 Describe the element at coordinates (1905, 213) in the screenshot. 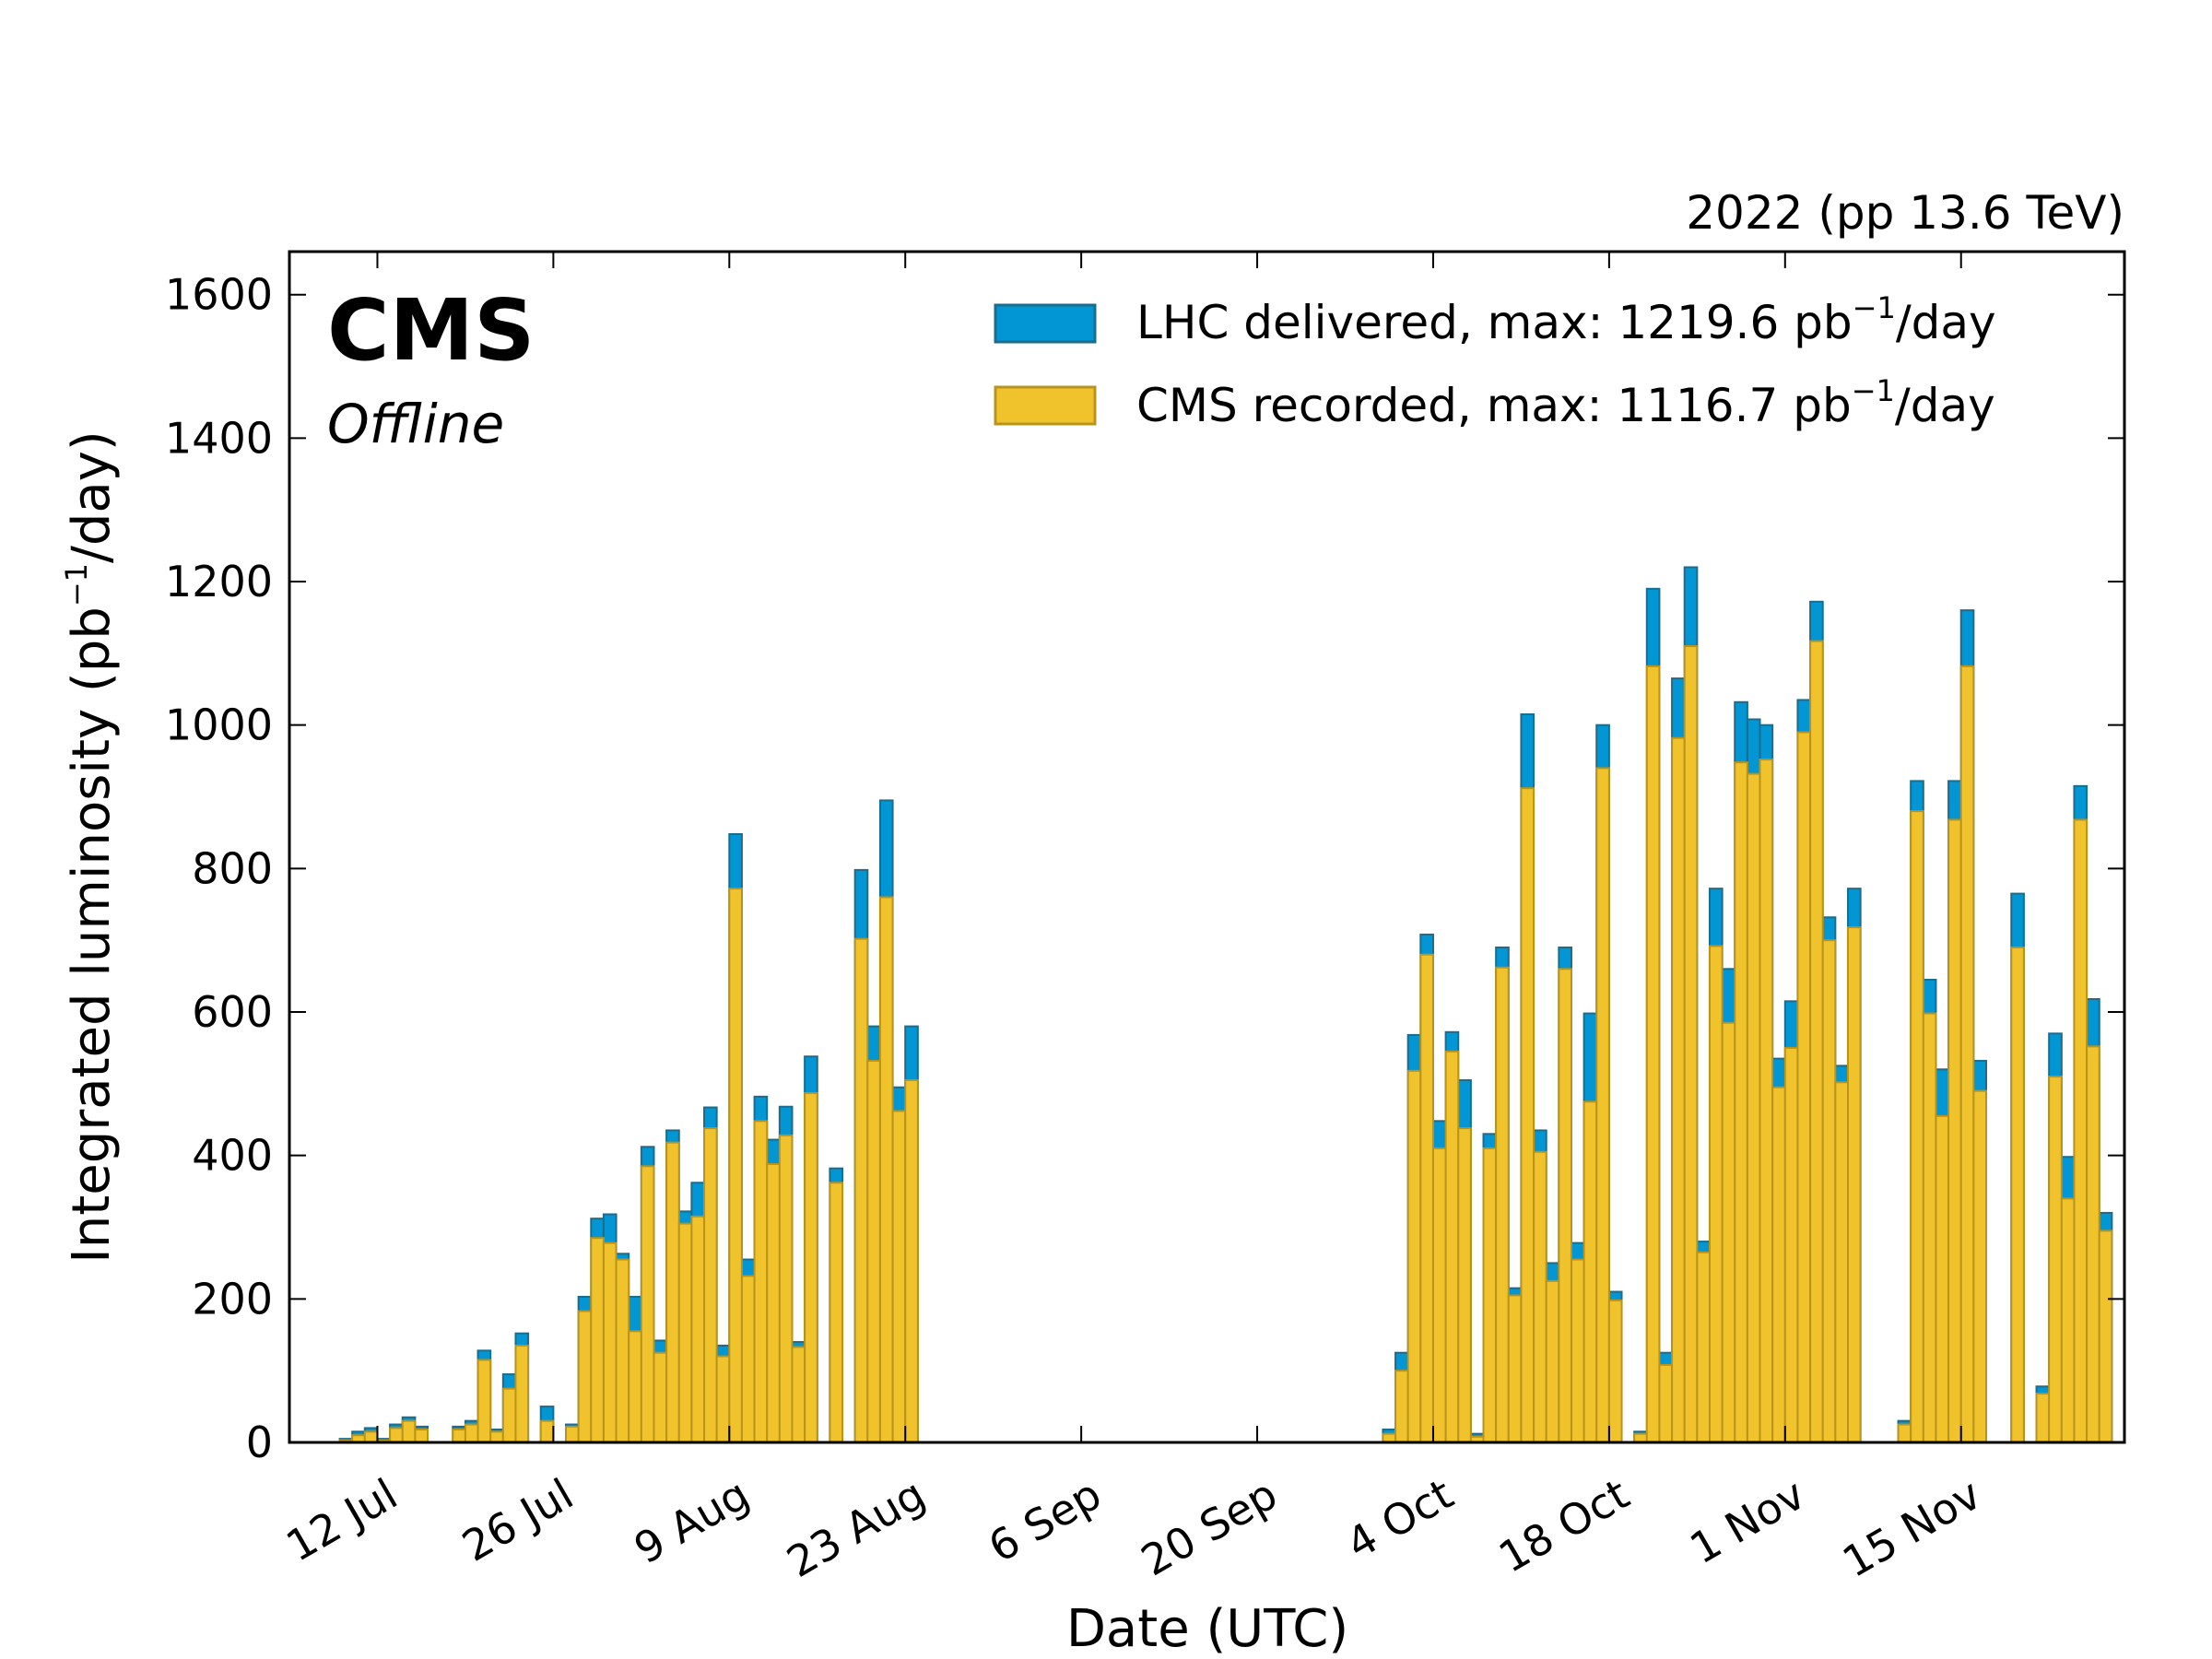

I see `energy-label: 2022 (pp 13.6 TeV)` at that location.